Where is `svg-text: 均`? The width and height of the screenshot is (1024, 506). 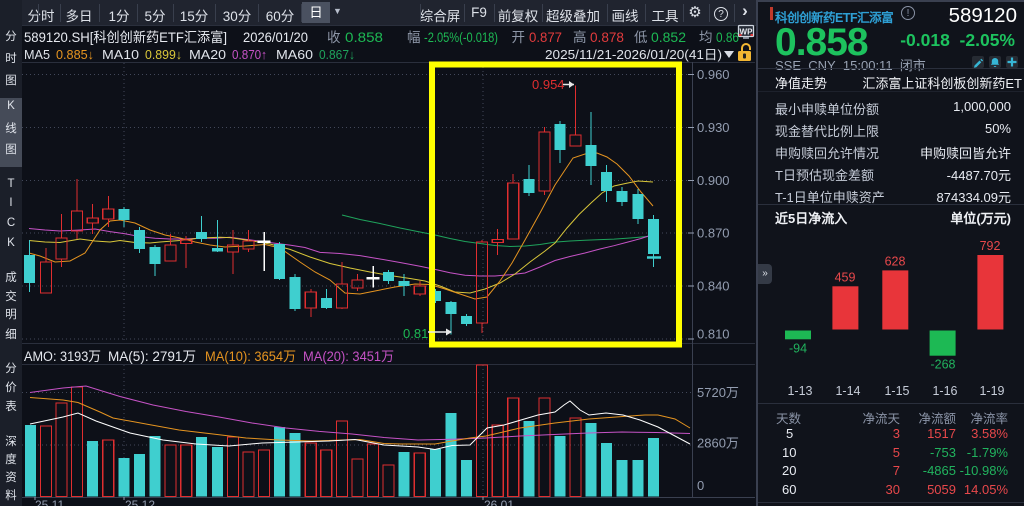 svg-text: 均 is located at coordinates (706, 37).